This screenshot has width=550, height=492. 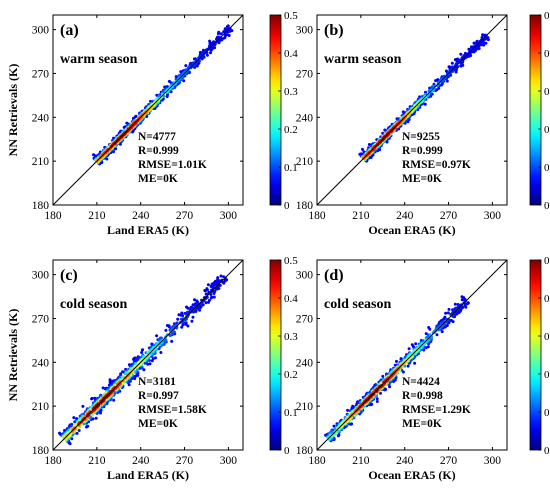 I want to click on y-tick-label: 270, so click(x=305, y=319).